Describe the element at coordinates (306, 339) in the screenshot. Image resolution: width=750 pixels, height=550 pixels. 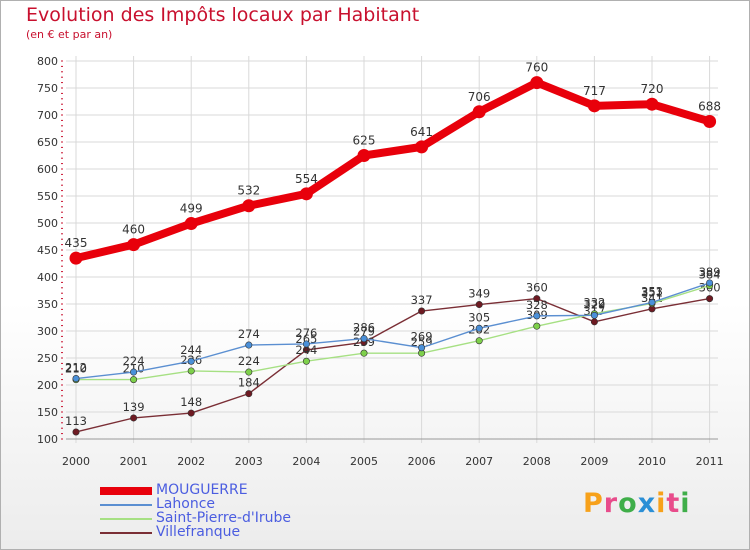
I see `data-label-3: 265` at that location.